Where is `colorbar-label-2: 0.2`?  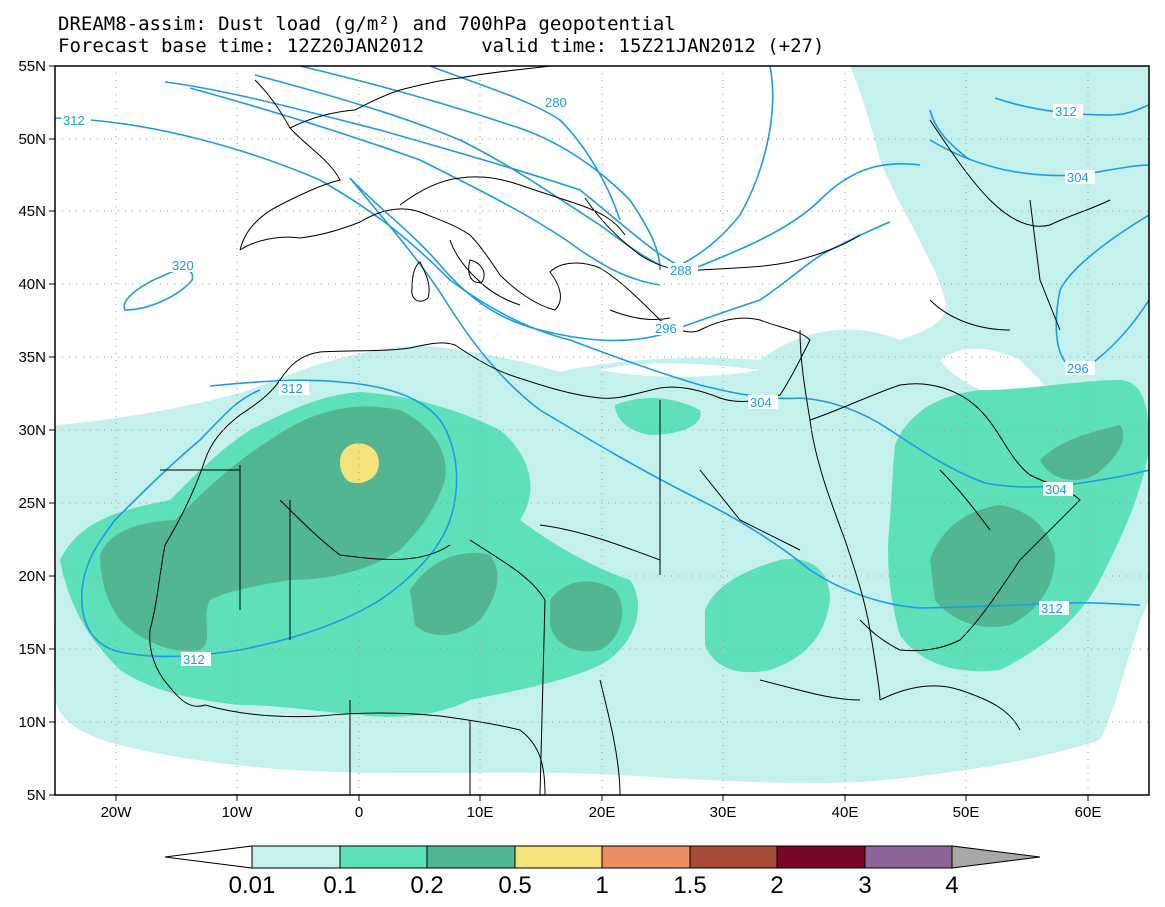 colorbar-label-2: 0.2 is located at coordinates (426, 885).